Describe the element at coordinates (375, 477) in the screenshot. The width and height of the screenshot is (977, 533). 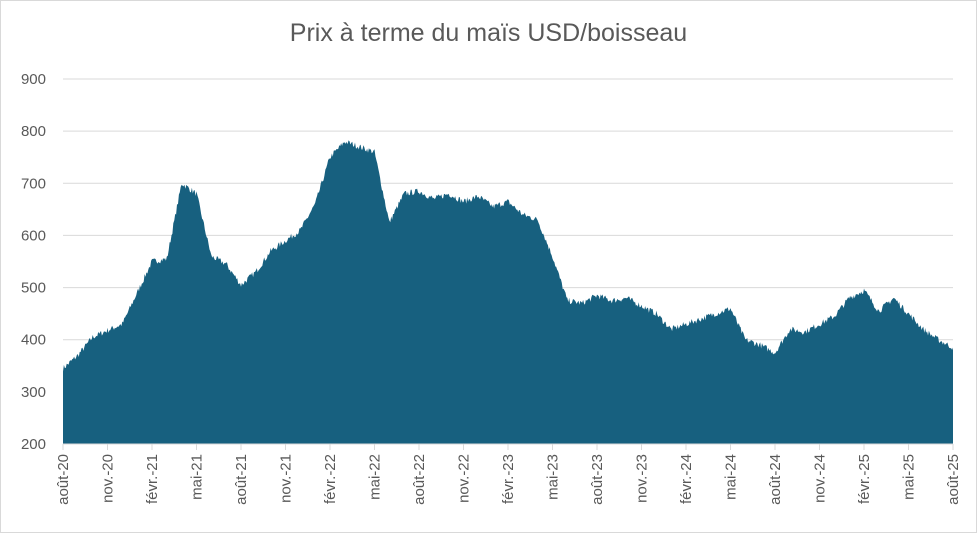
I see `x-tick-label: mai-22` at that location.